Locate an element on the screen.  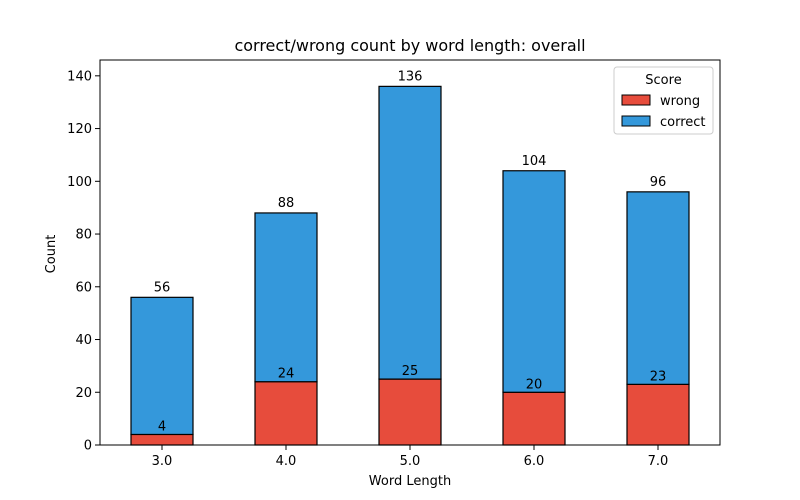
bar-correct-6.0 is located at coordinates (534, 281).